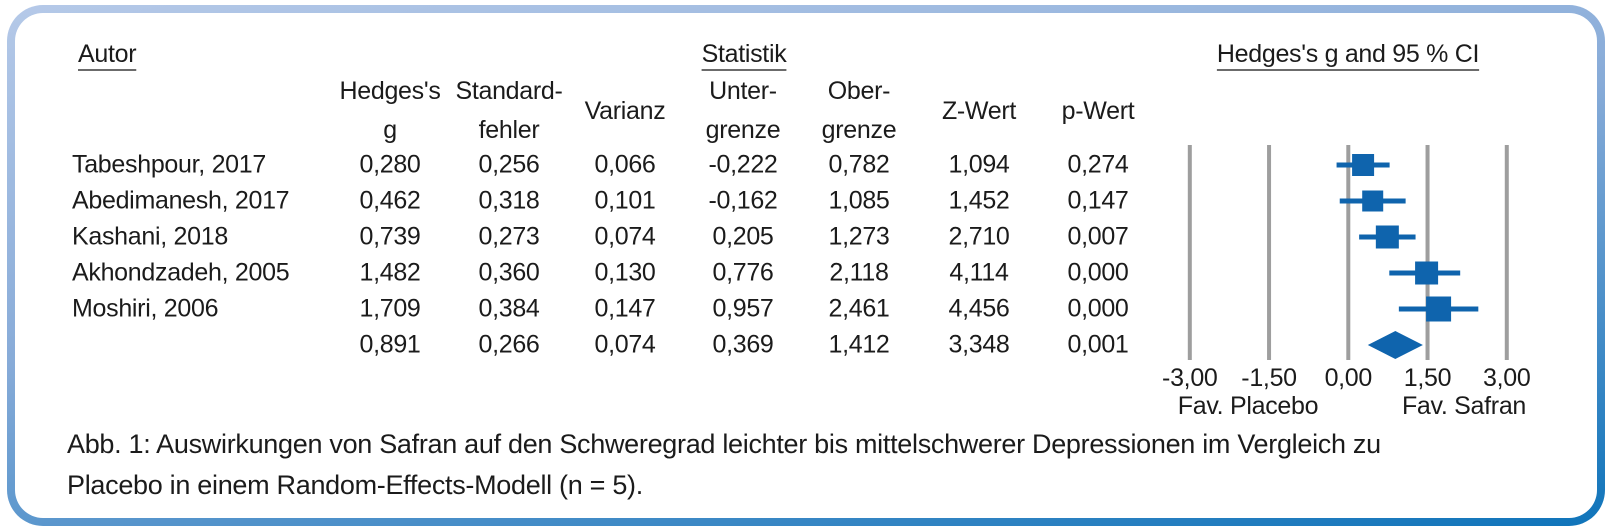 The height and width of the screenshot is (532, 1612). I want to click on favours-placebo-label: Fav. Placebo, so click(1248, 406).